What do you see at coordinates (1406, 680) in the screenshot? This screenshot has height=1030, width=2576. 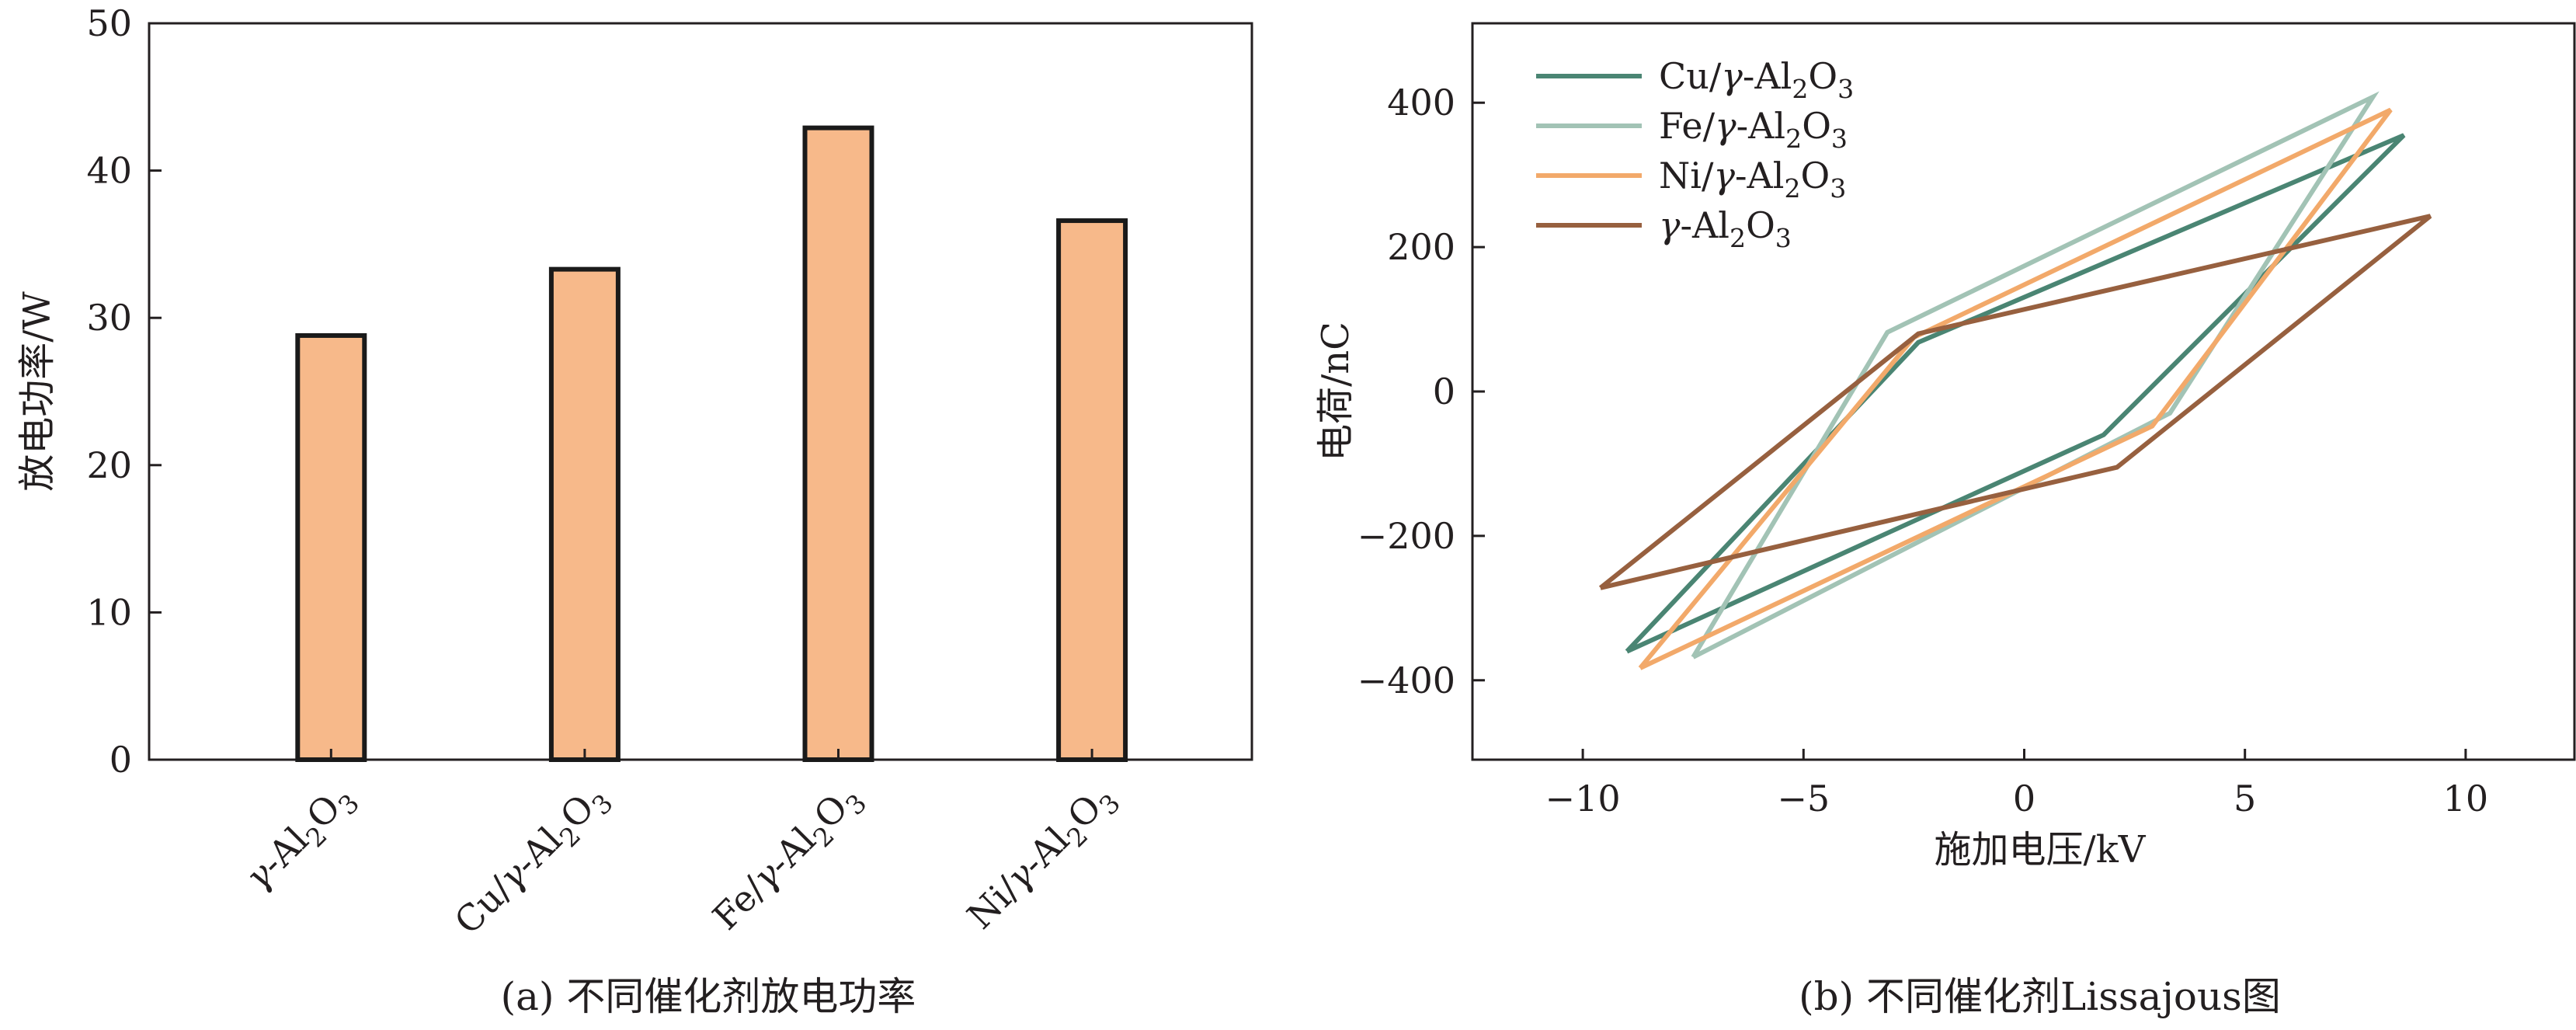 I see `y-tick-label: −400` at bounding box center [1406, 680].